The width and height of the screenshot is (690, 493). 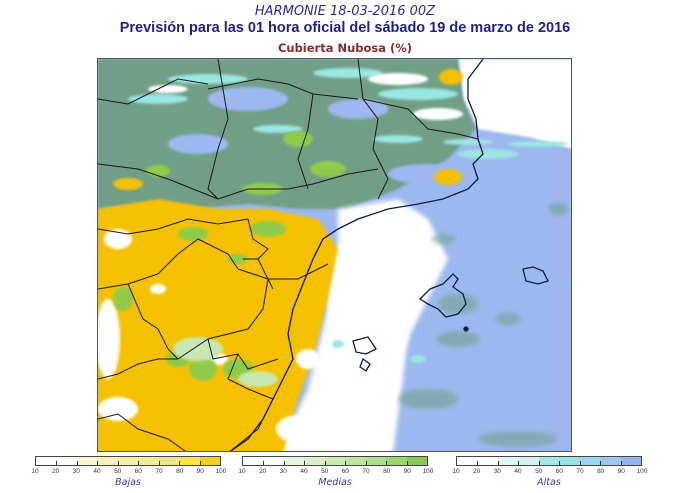 What do you see at coordinates (128, 482) in the screenshot?
I see `colorbar-low-label: Bajas` at bounding box center [128, 482].